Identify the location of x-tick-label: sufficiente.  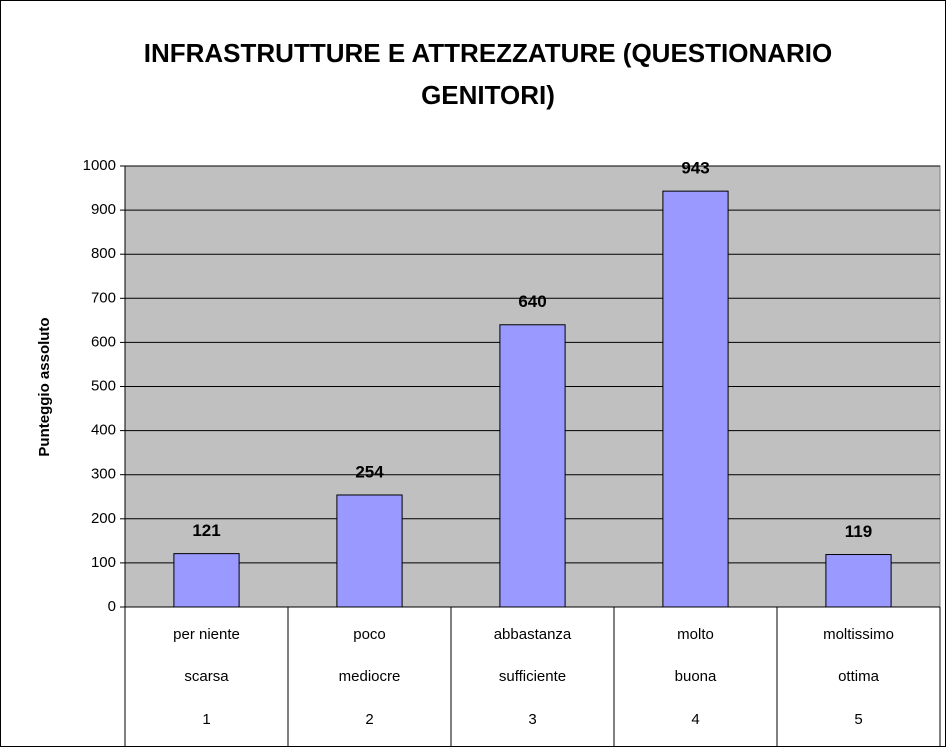
(532, 676).